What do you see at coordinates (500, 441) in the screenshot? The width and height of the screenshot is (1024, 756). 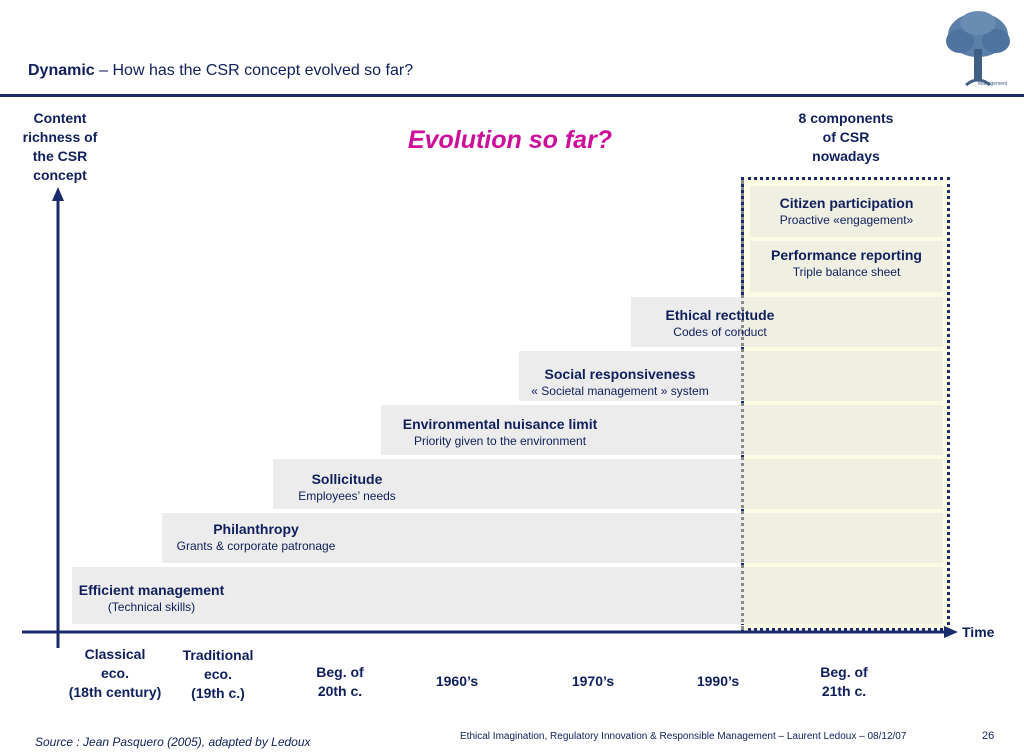 I see `stage-subtitle: Priority given to the environment` at bounding box center [500, 441].